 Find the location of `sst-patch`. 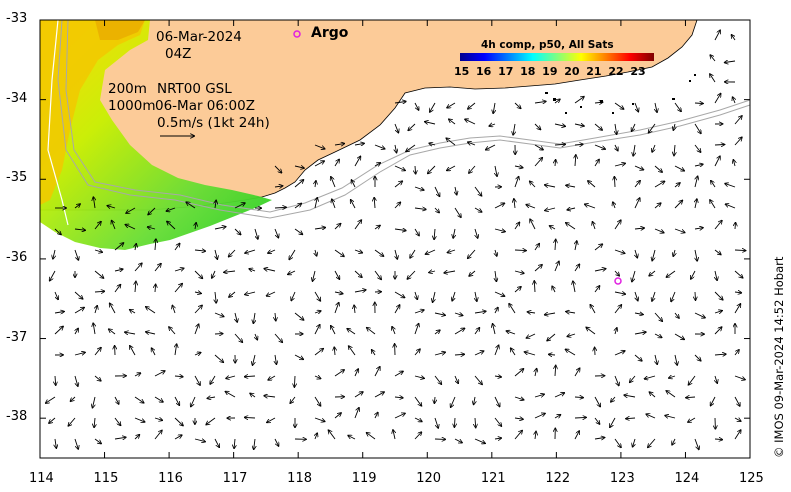

sst-patch is located at coordinates (156, 135).